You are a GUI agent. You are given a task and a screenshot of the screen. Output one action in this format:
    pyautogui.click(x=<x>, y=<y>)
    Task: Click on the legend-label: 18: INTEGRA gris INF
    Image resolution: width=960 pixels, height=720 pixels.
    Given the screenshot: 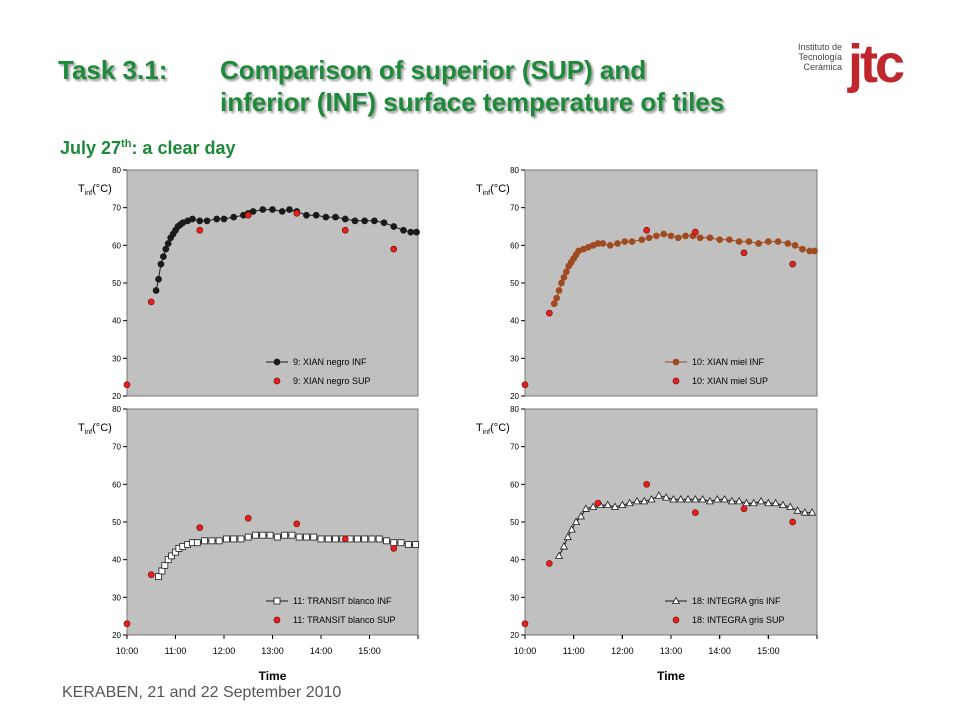 What is the action you would take?
    pyautogui.click(x=736, y=601)
    